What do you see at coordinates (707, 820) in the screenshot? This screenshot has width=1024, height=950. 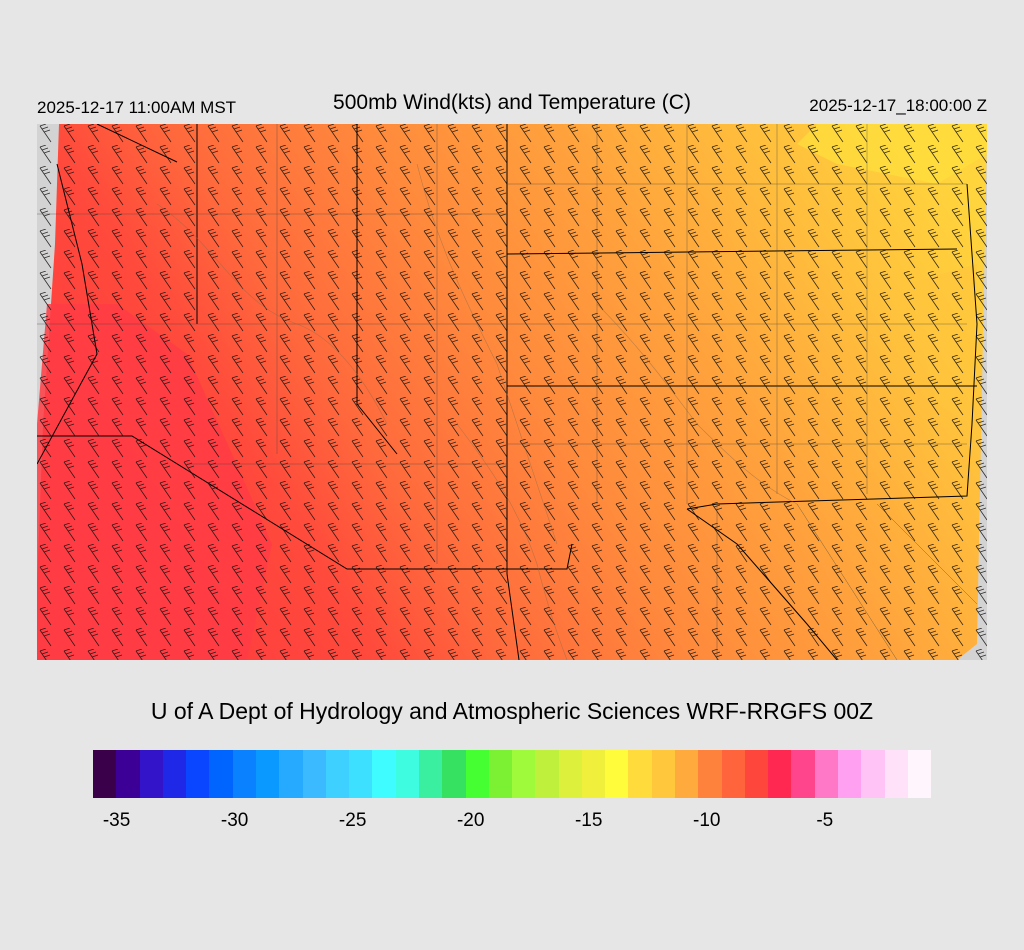 I see `colorbar-tick-label: -10` at bounding box center [707, 820].